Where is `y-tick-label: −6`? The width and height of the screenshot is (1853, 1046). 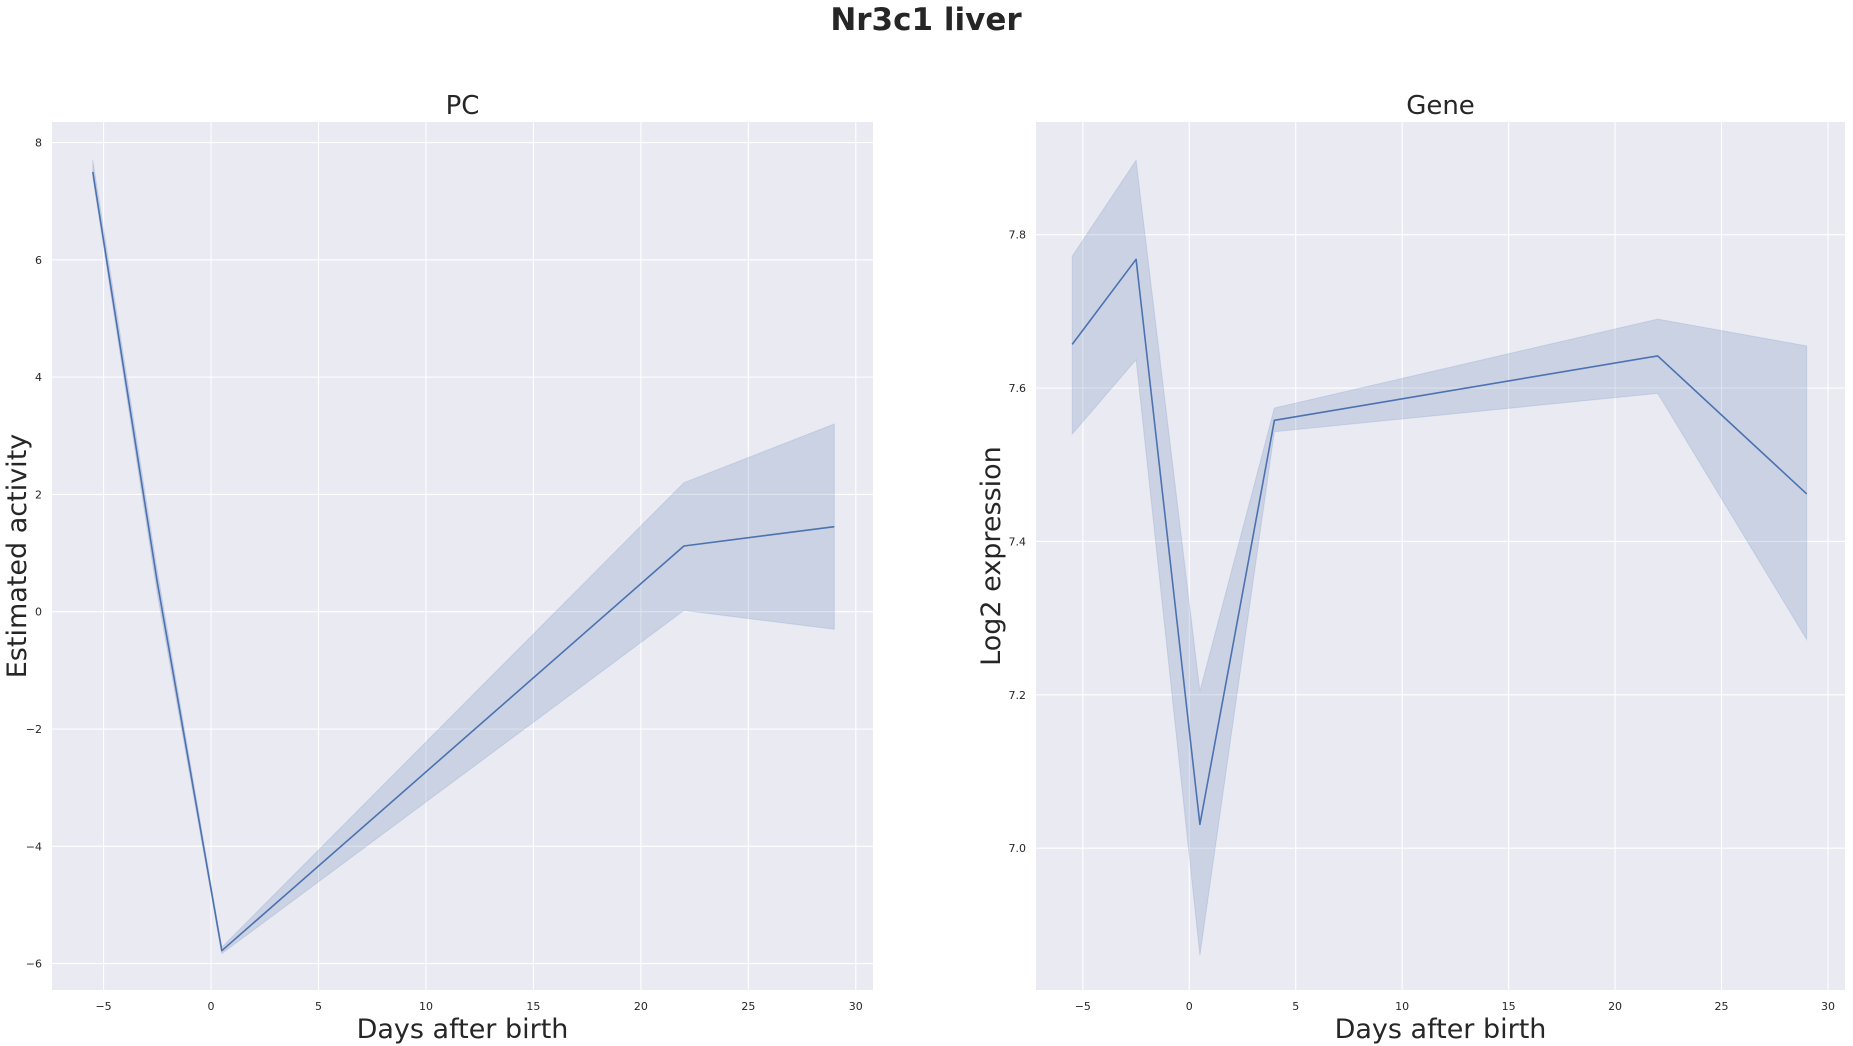 y-tick-label: −6 is located at coordinates (34, 964).